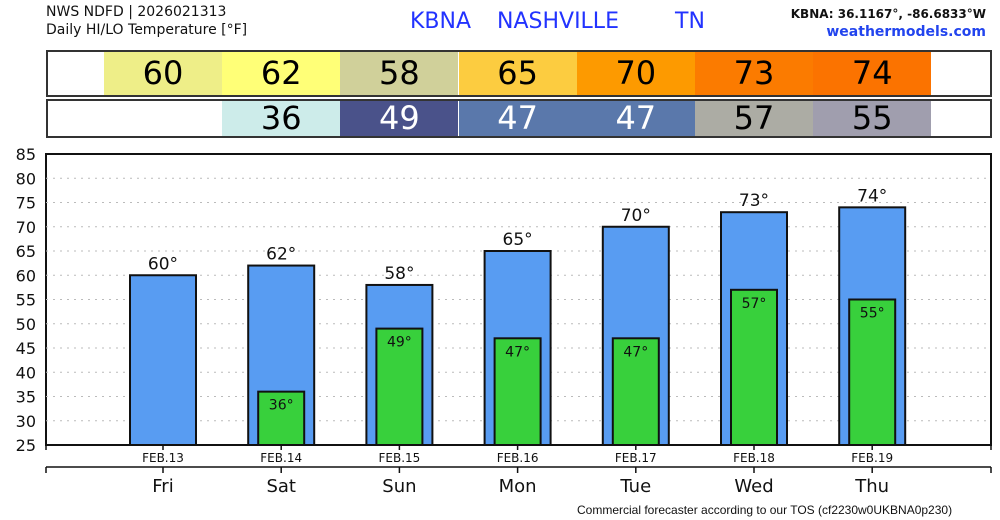  I want to click on high-temp-cell: 62, so click(281, 73).